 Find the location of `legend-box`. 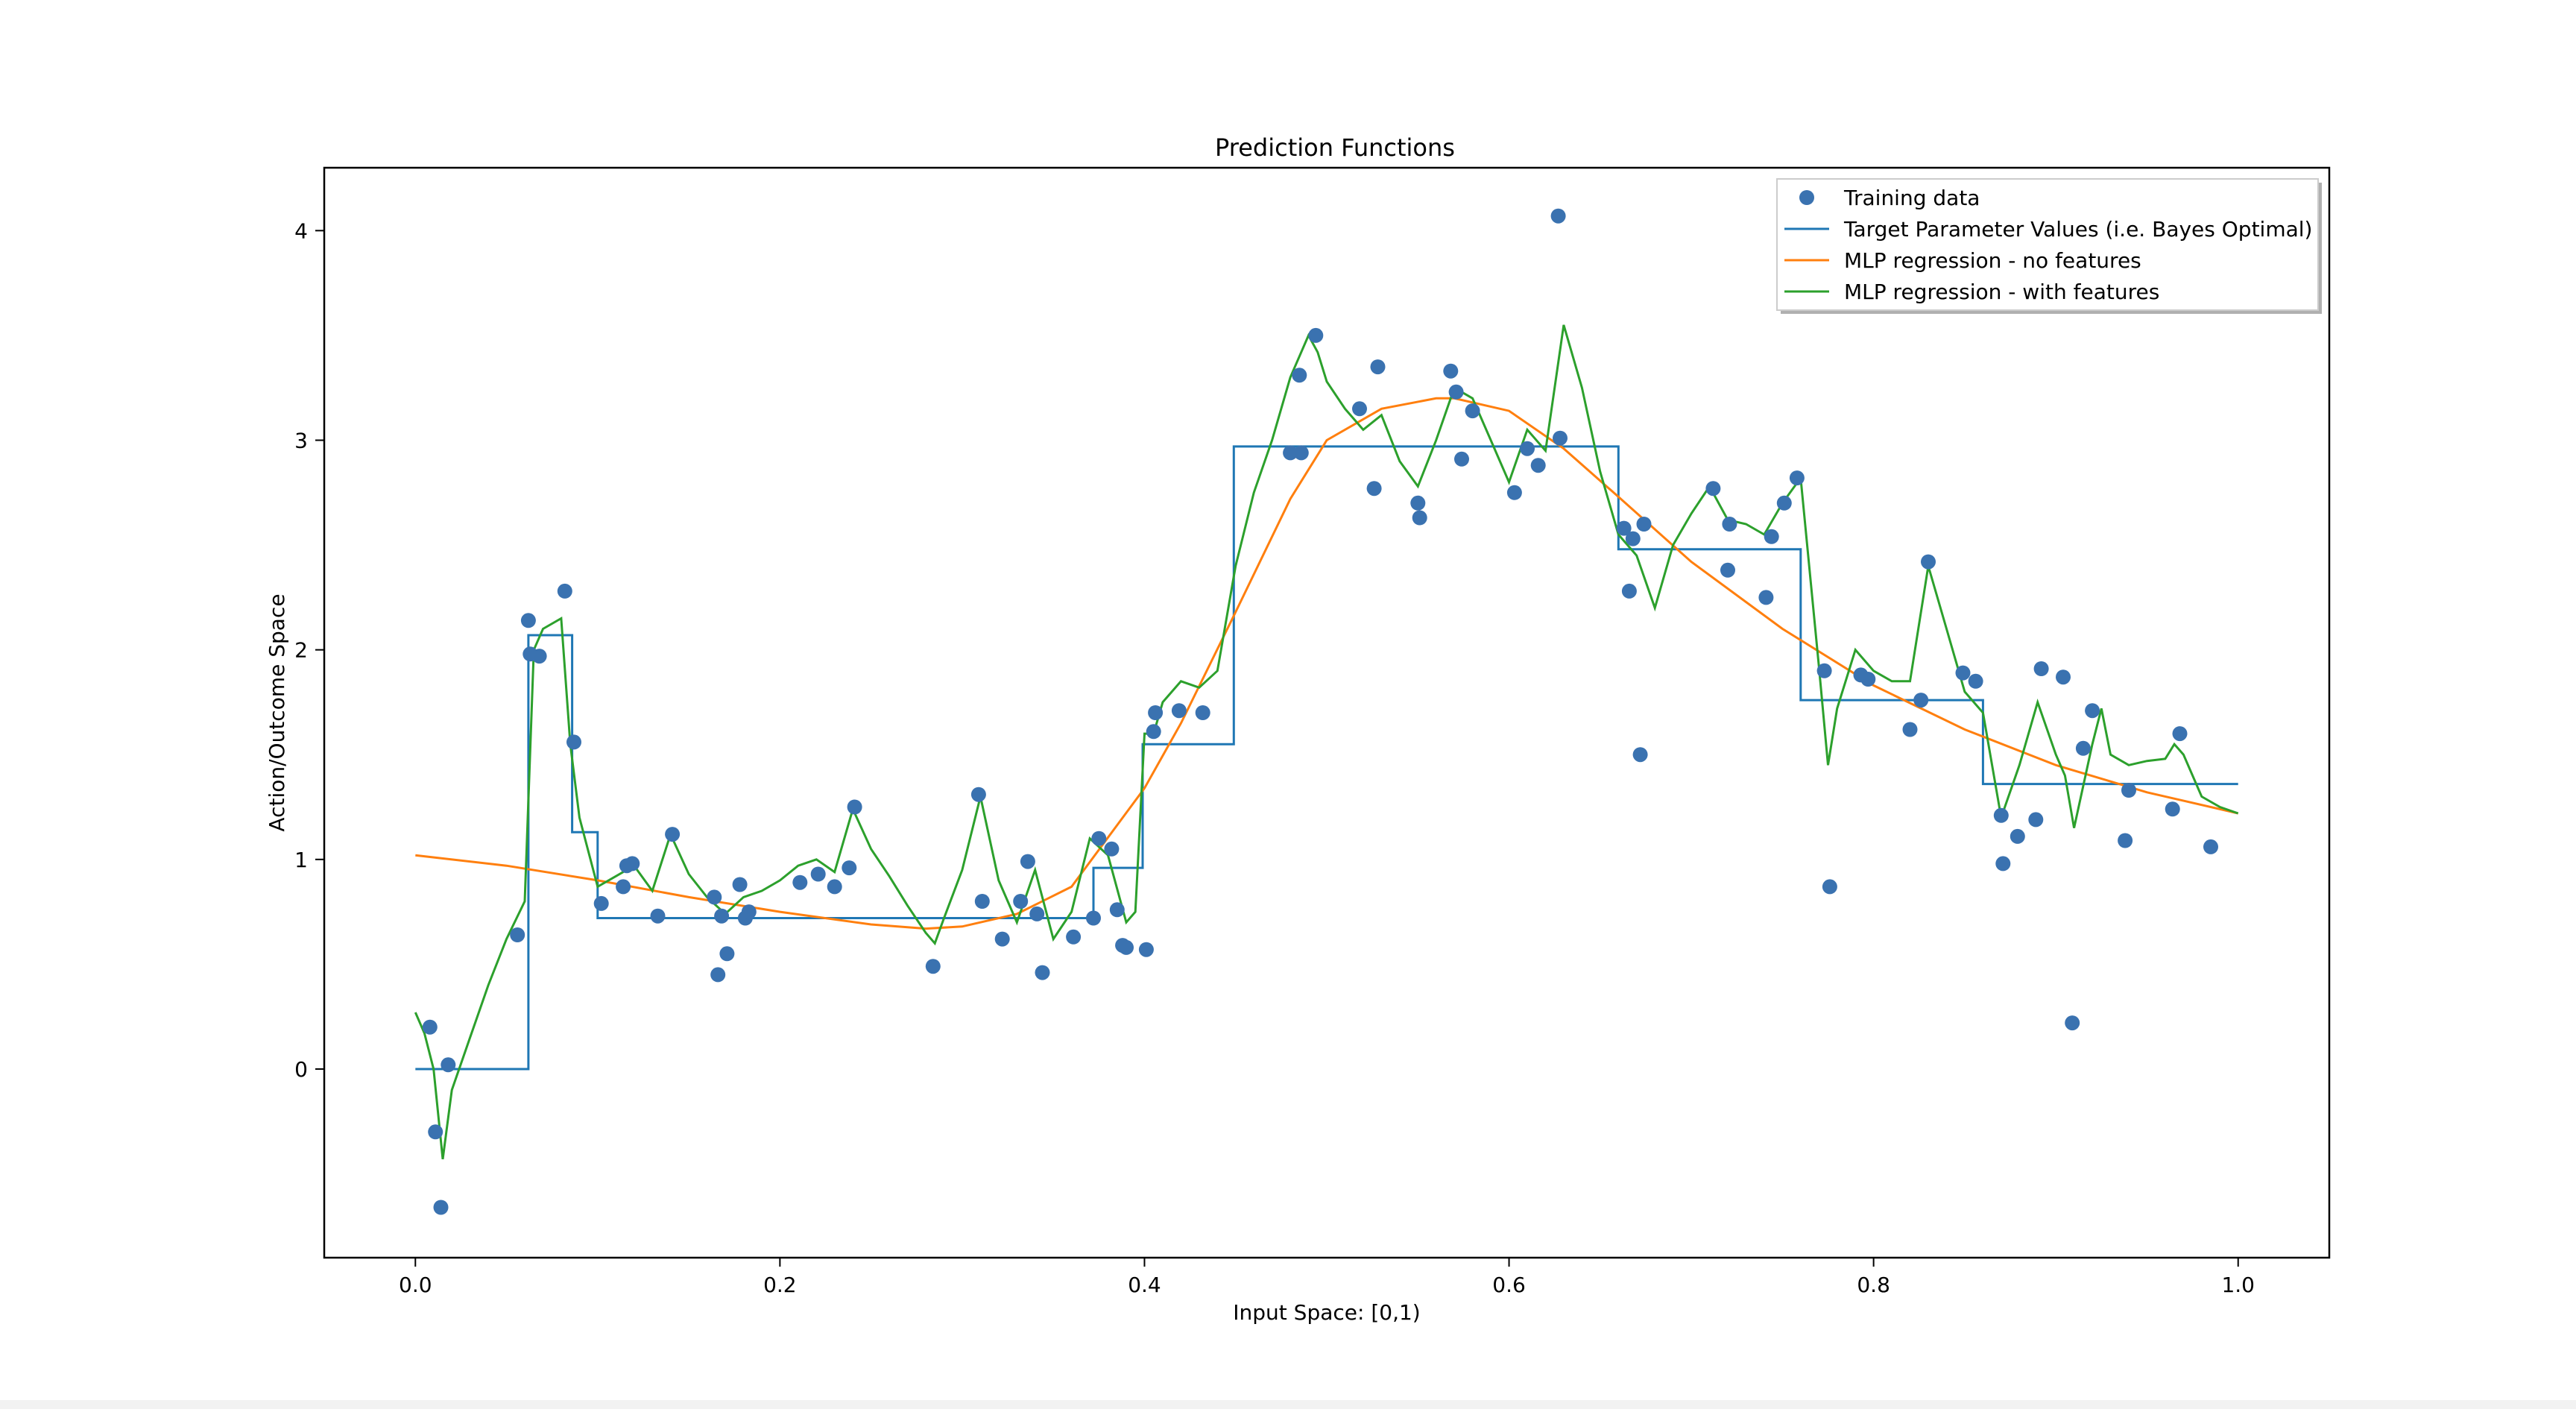

legend-box is located at coordinates (2047, 244).